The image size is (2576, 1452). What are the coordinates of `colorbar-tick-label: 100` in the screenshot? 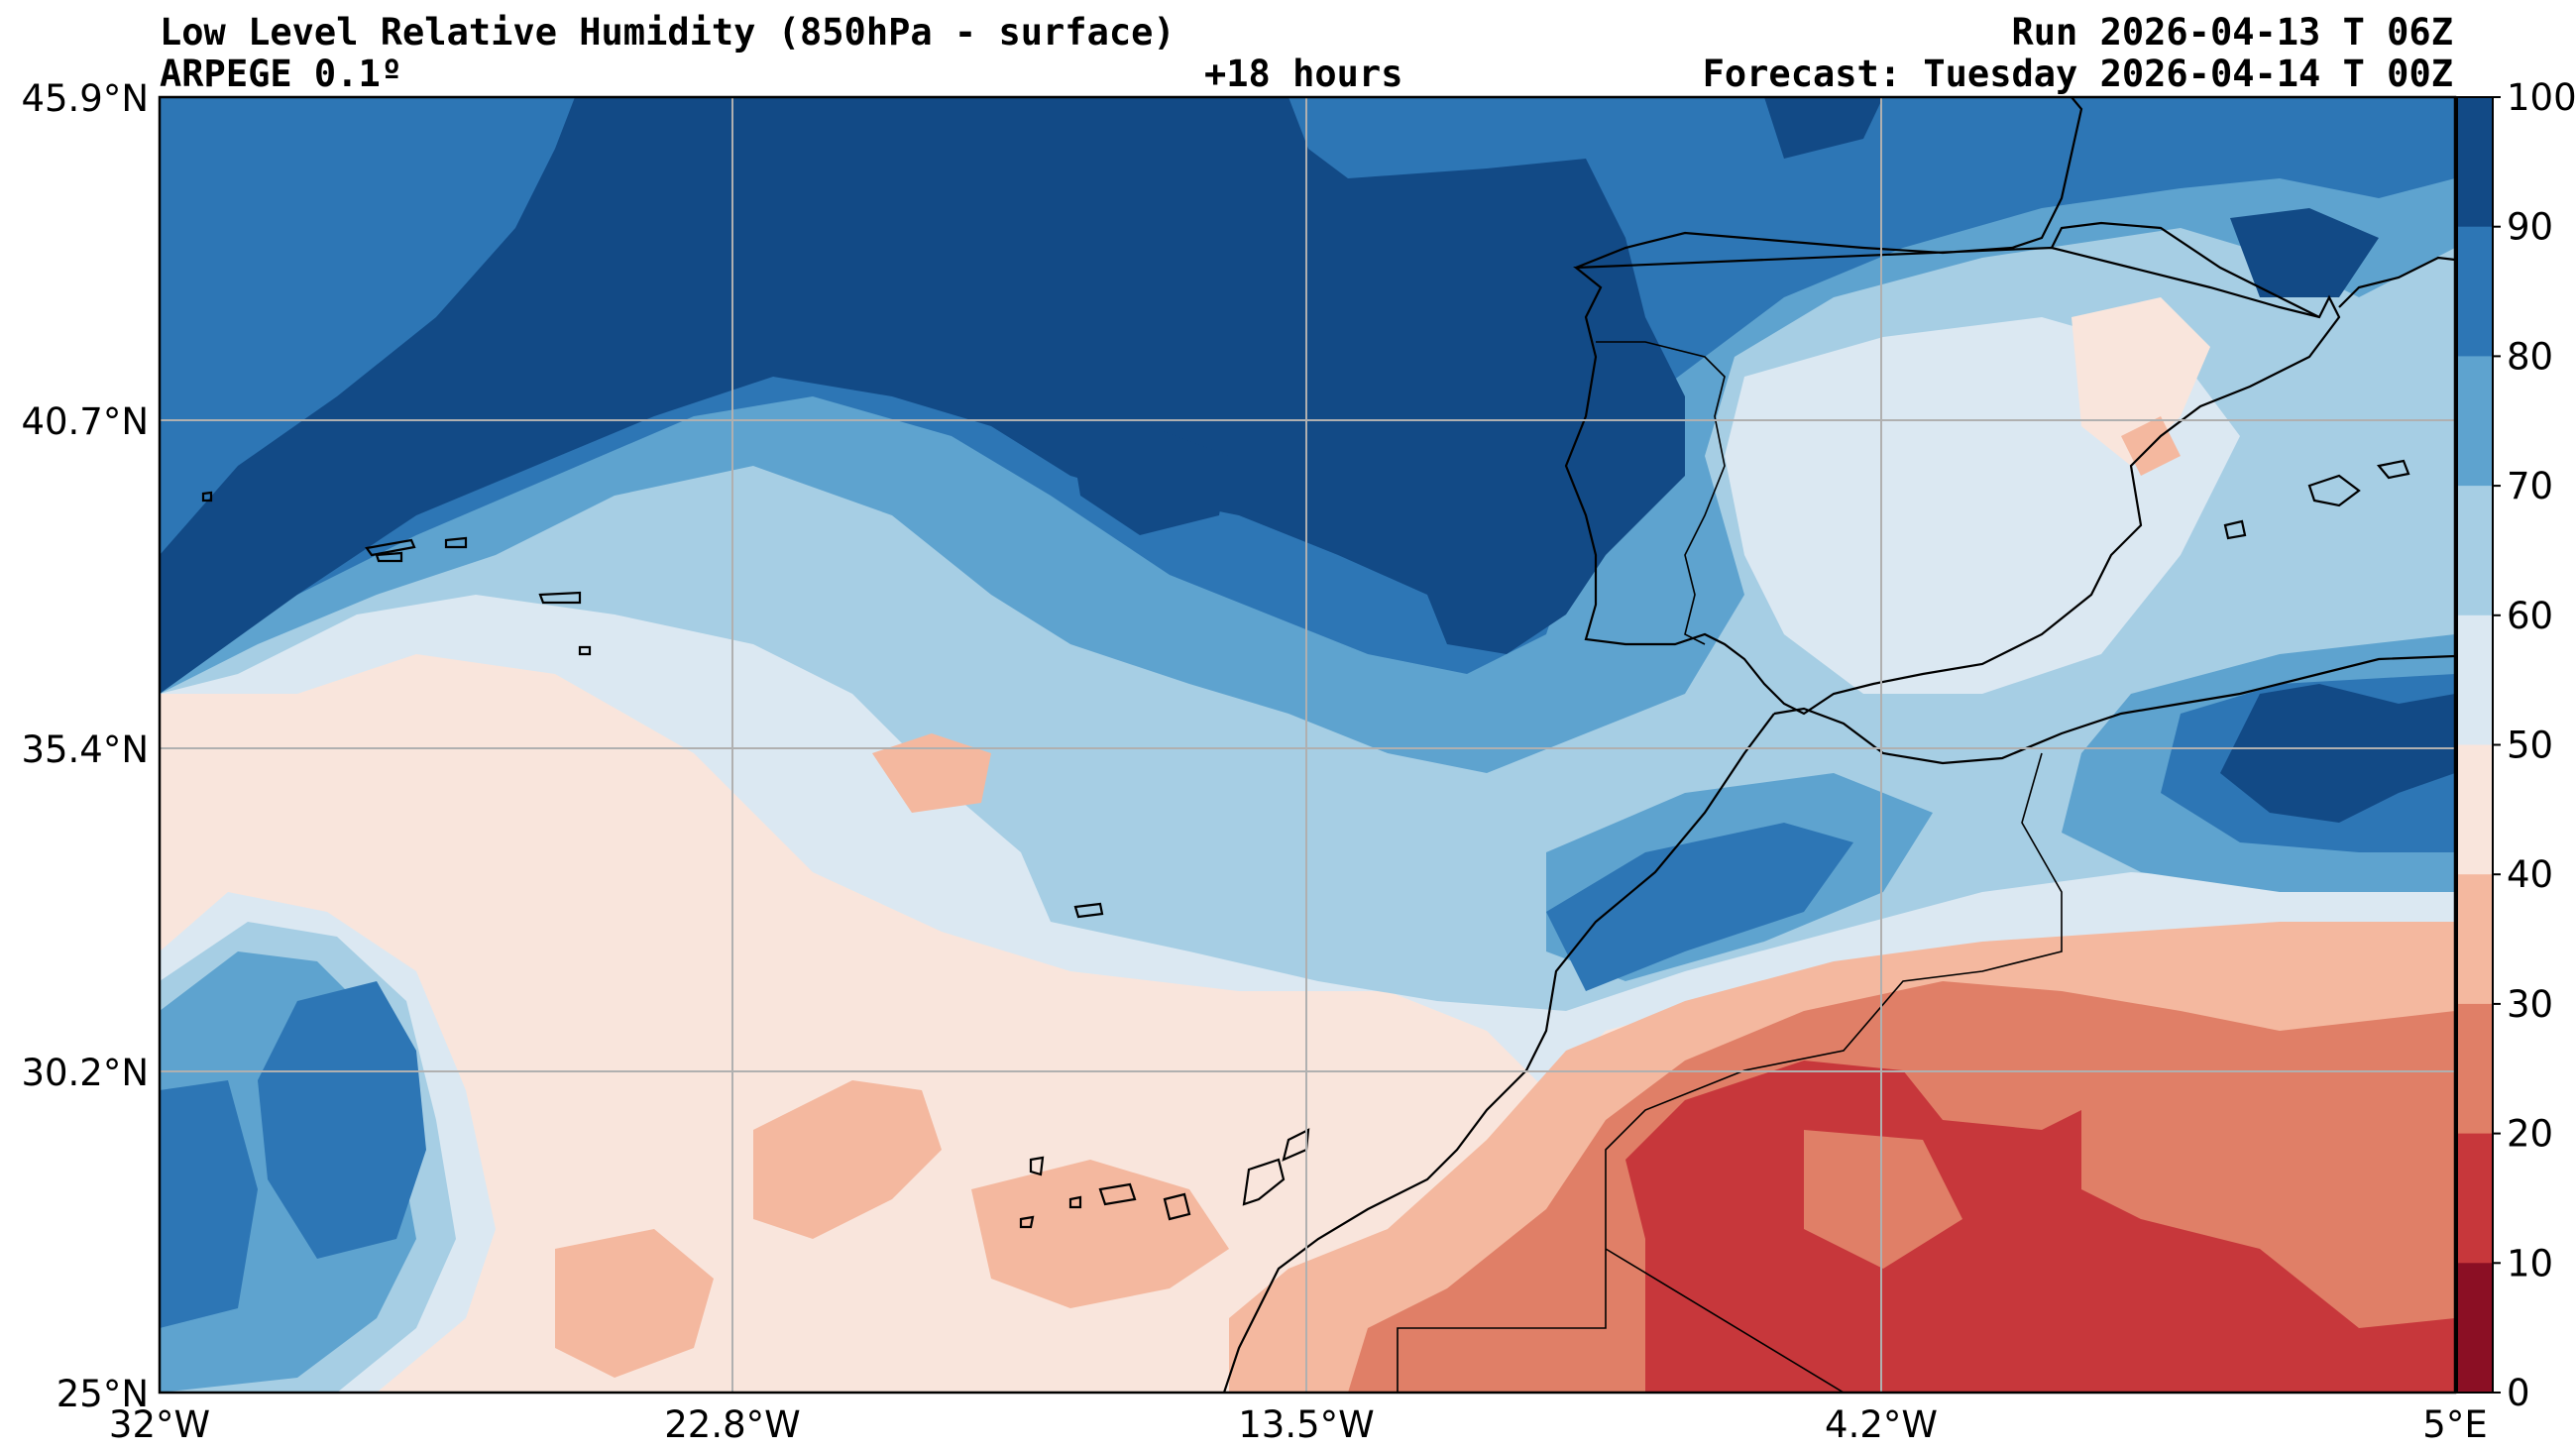 It's located at (2541, 97).